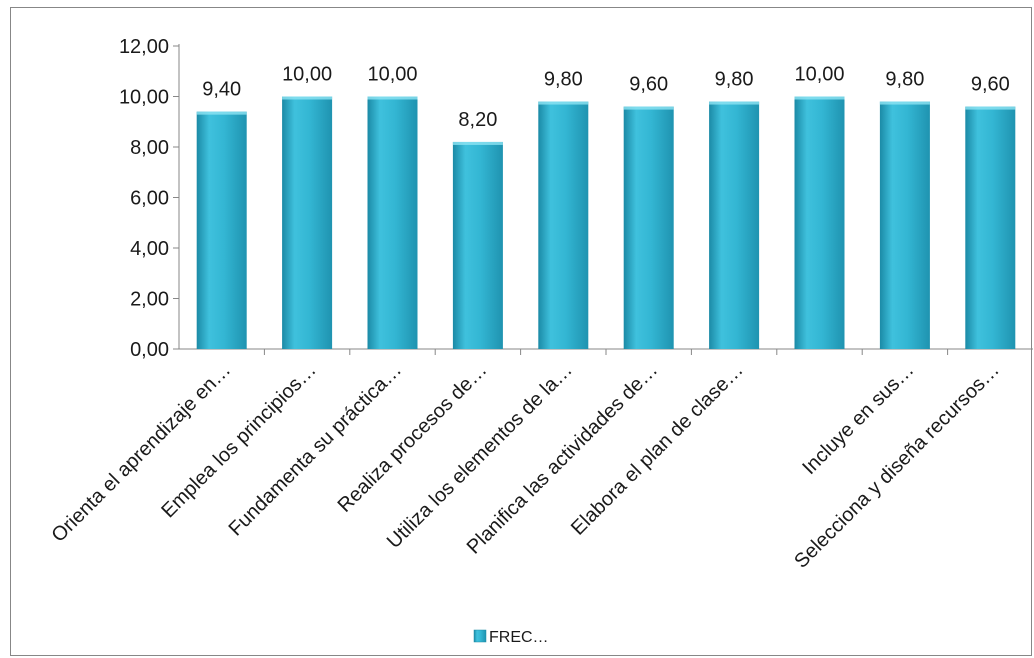  Describe the element at coordinates (149, 350) in the screenshot. I see `y-tick-label: 0,00` at that location.